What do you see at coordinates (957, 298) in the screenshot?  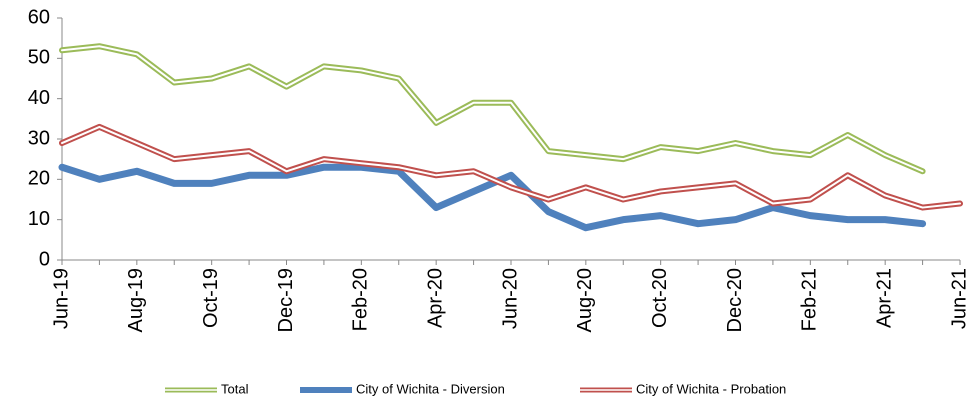 I see `x-tick-label: Jun-21` at bounding box center [957, 298].